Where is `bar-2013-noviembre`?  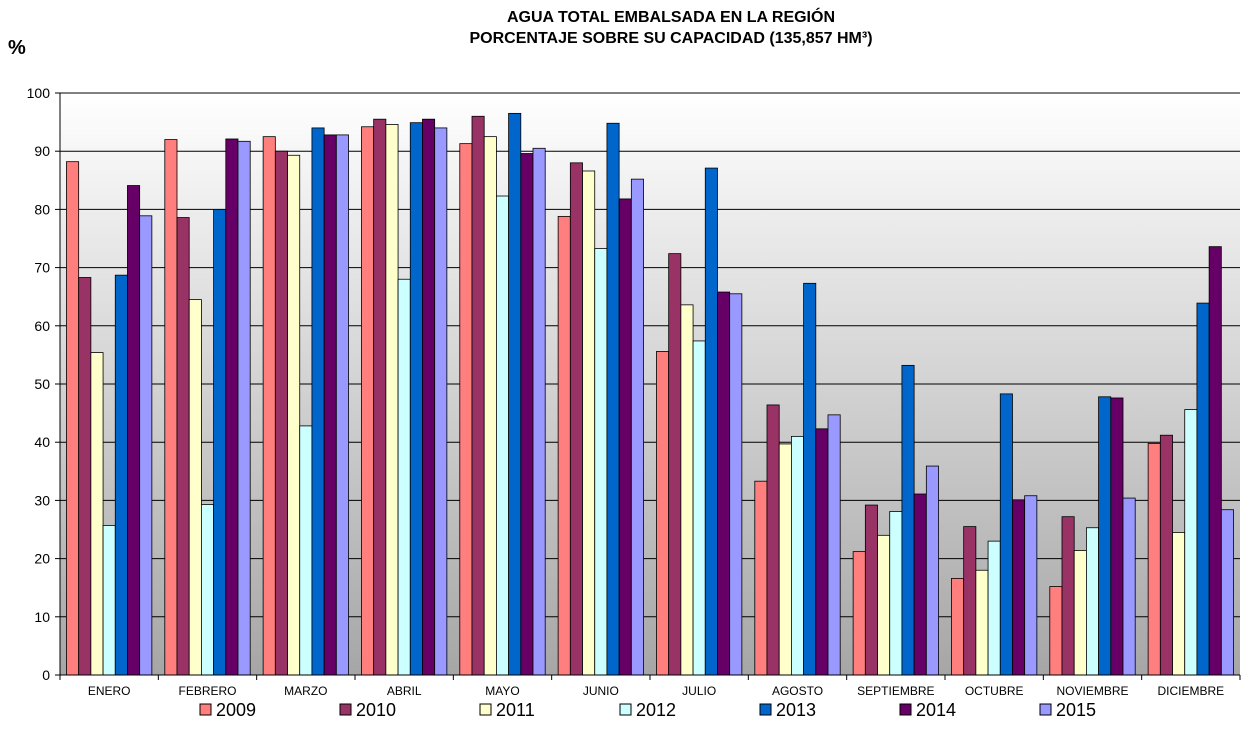
bar-2013-noviembre is located at coordinates (1105, 536).